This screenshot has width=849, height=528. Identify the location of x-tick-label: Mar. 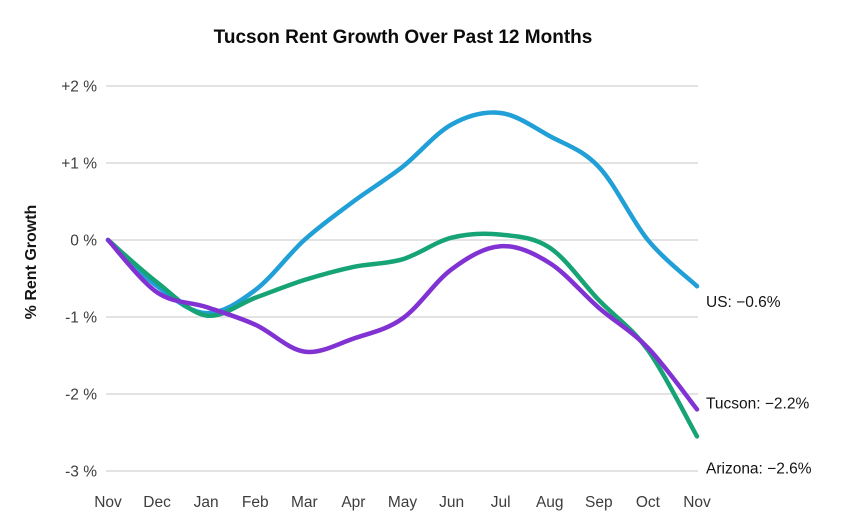
(304, 502).